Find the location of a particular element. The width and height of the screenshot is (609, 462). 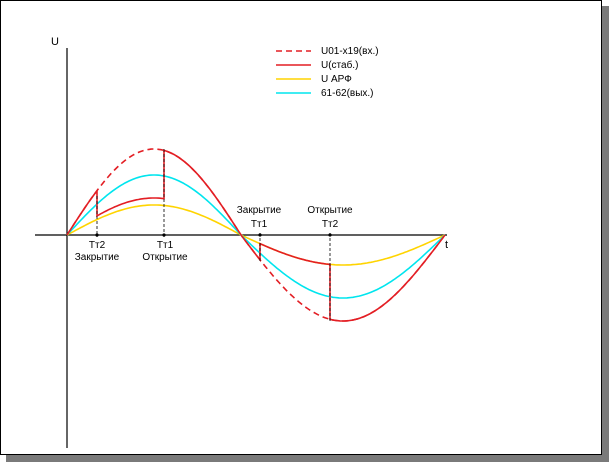

tt2-open-label-bottom: Тт2 is located at coordinates (330, 224).